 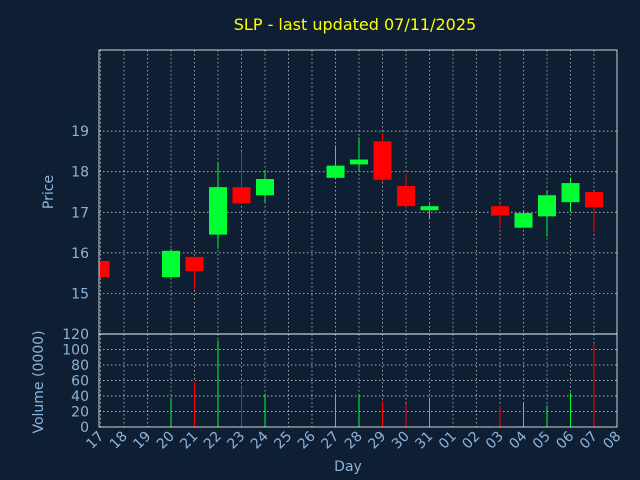 I want to click on x-tick-label: 06, so click(x=565, y=440).